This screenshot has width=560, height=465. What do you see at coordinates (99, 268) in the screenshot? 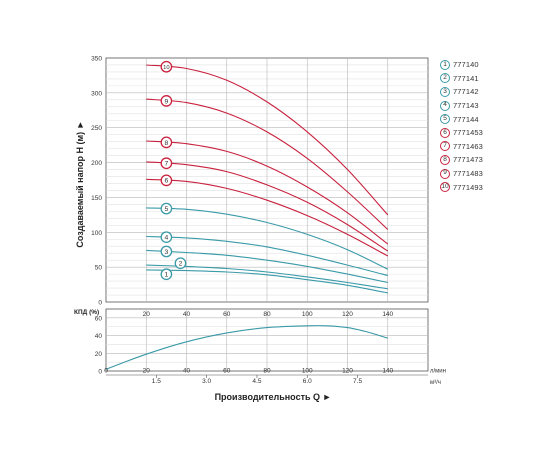
I see `head-y-tick-label: 50` at bounding box center [99, 268].